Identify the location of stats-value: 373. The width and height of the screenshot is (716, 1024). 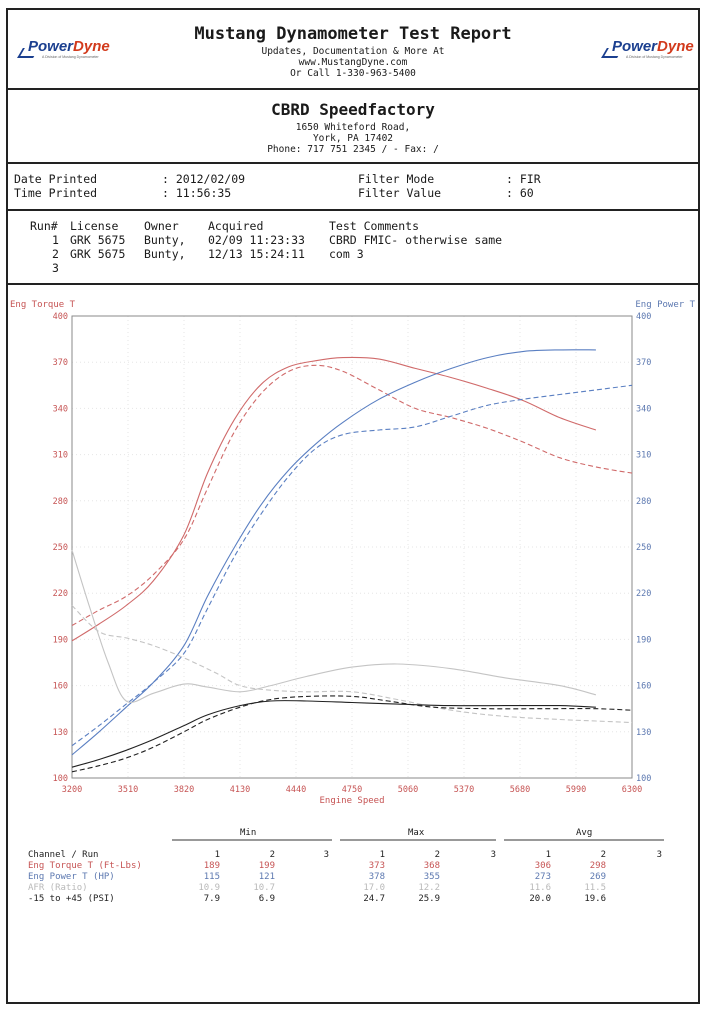
(376, 866).